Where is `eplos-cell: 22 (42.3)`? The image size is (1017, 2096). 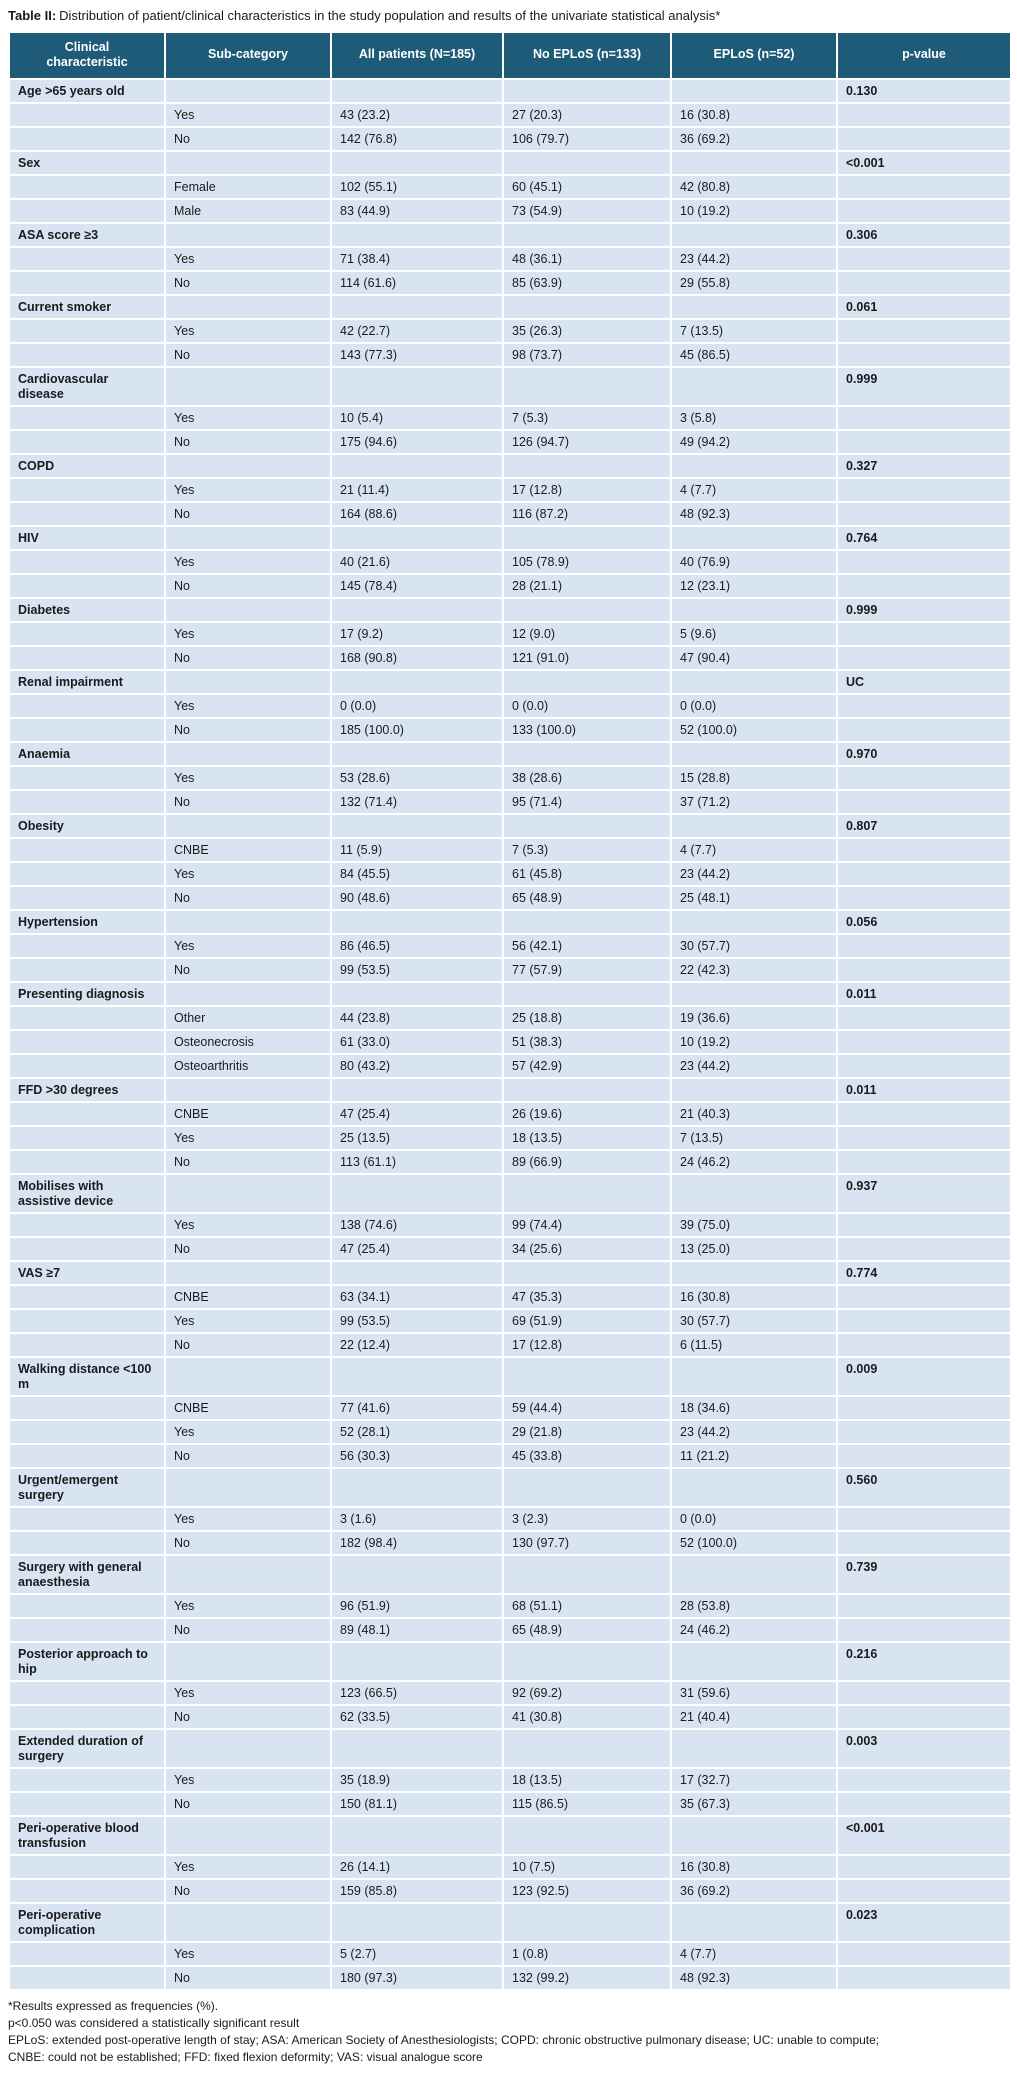
eplos-cell: 22 (42.3) is located at coordinates (754, 969).